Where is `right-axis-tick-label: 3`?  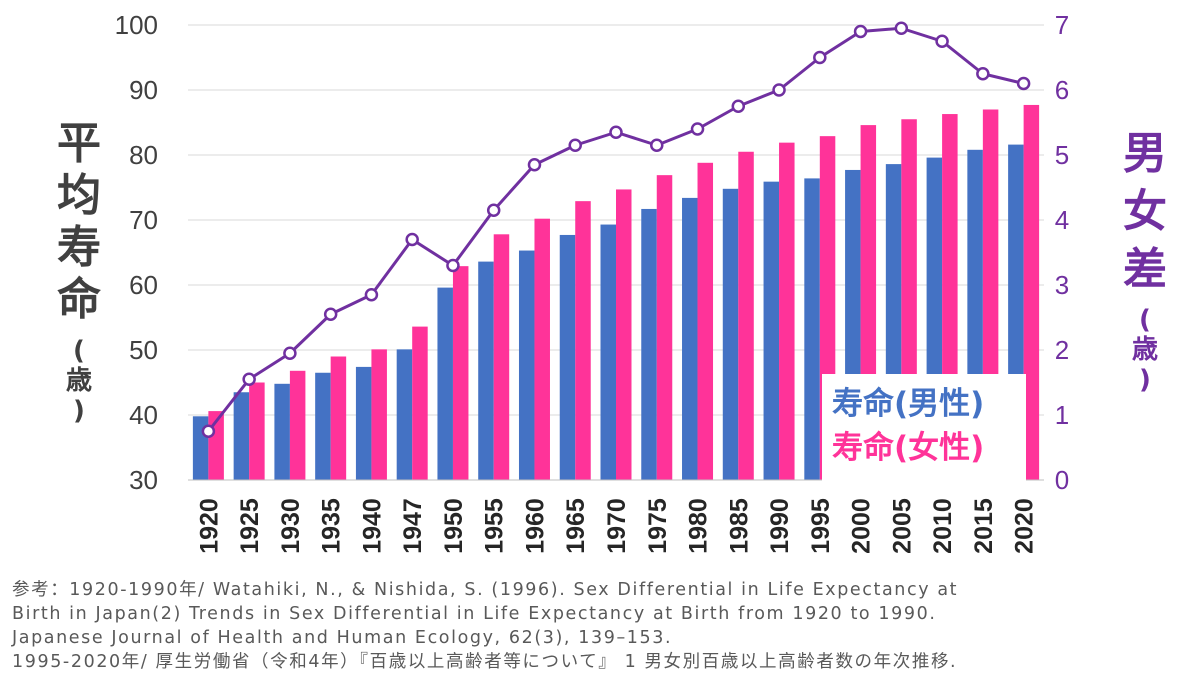 right-axis-tick-label: 3 is located at coordinates (1062, 285).